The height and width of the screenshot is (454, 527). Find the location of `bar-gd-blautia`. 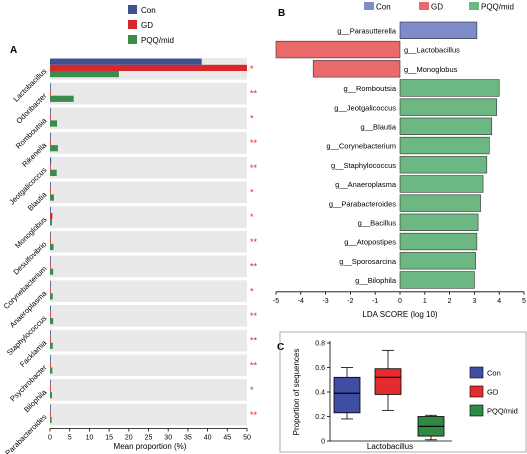

bar-gd-blautia is located at coordinates (50, 191).